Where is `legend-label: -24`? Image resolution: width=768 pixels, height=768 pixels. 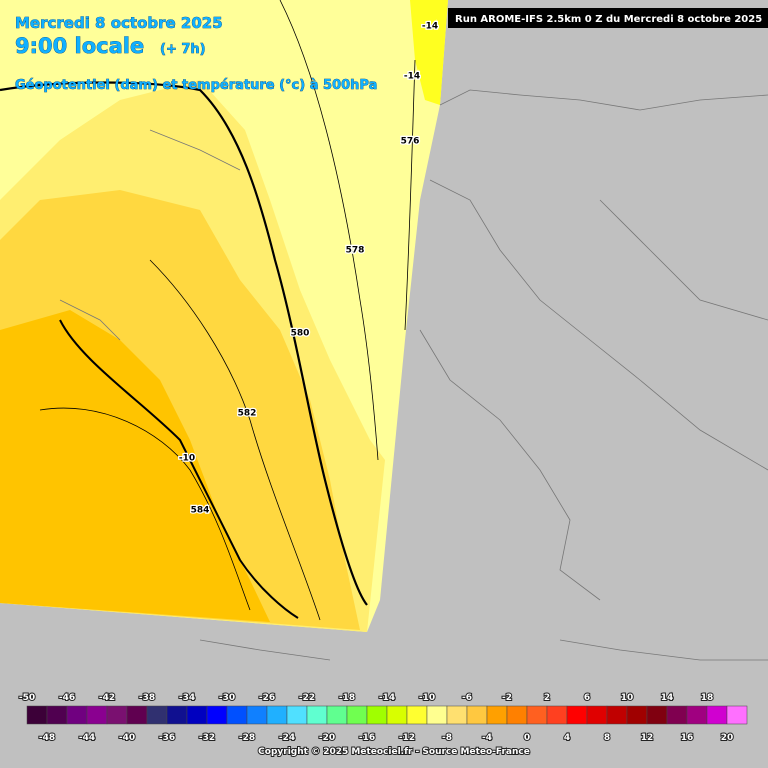
legend-label: -24 is located at coordinates (287, 738).